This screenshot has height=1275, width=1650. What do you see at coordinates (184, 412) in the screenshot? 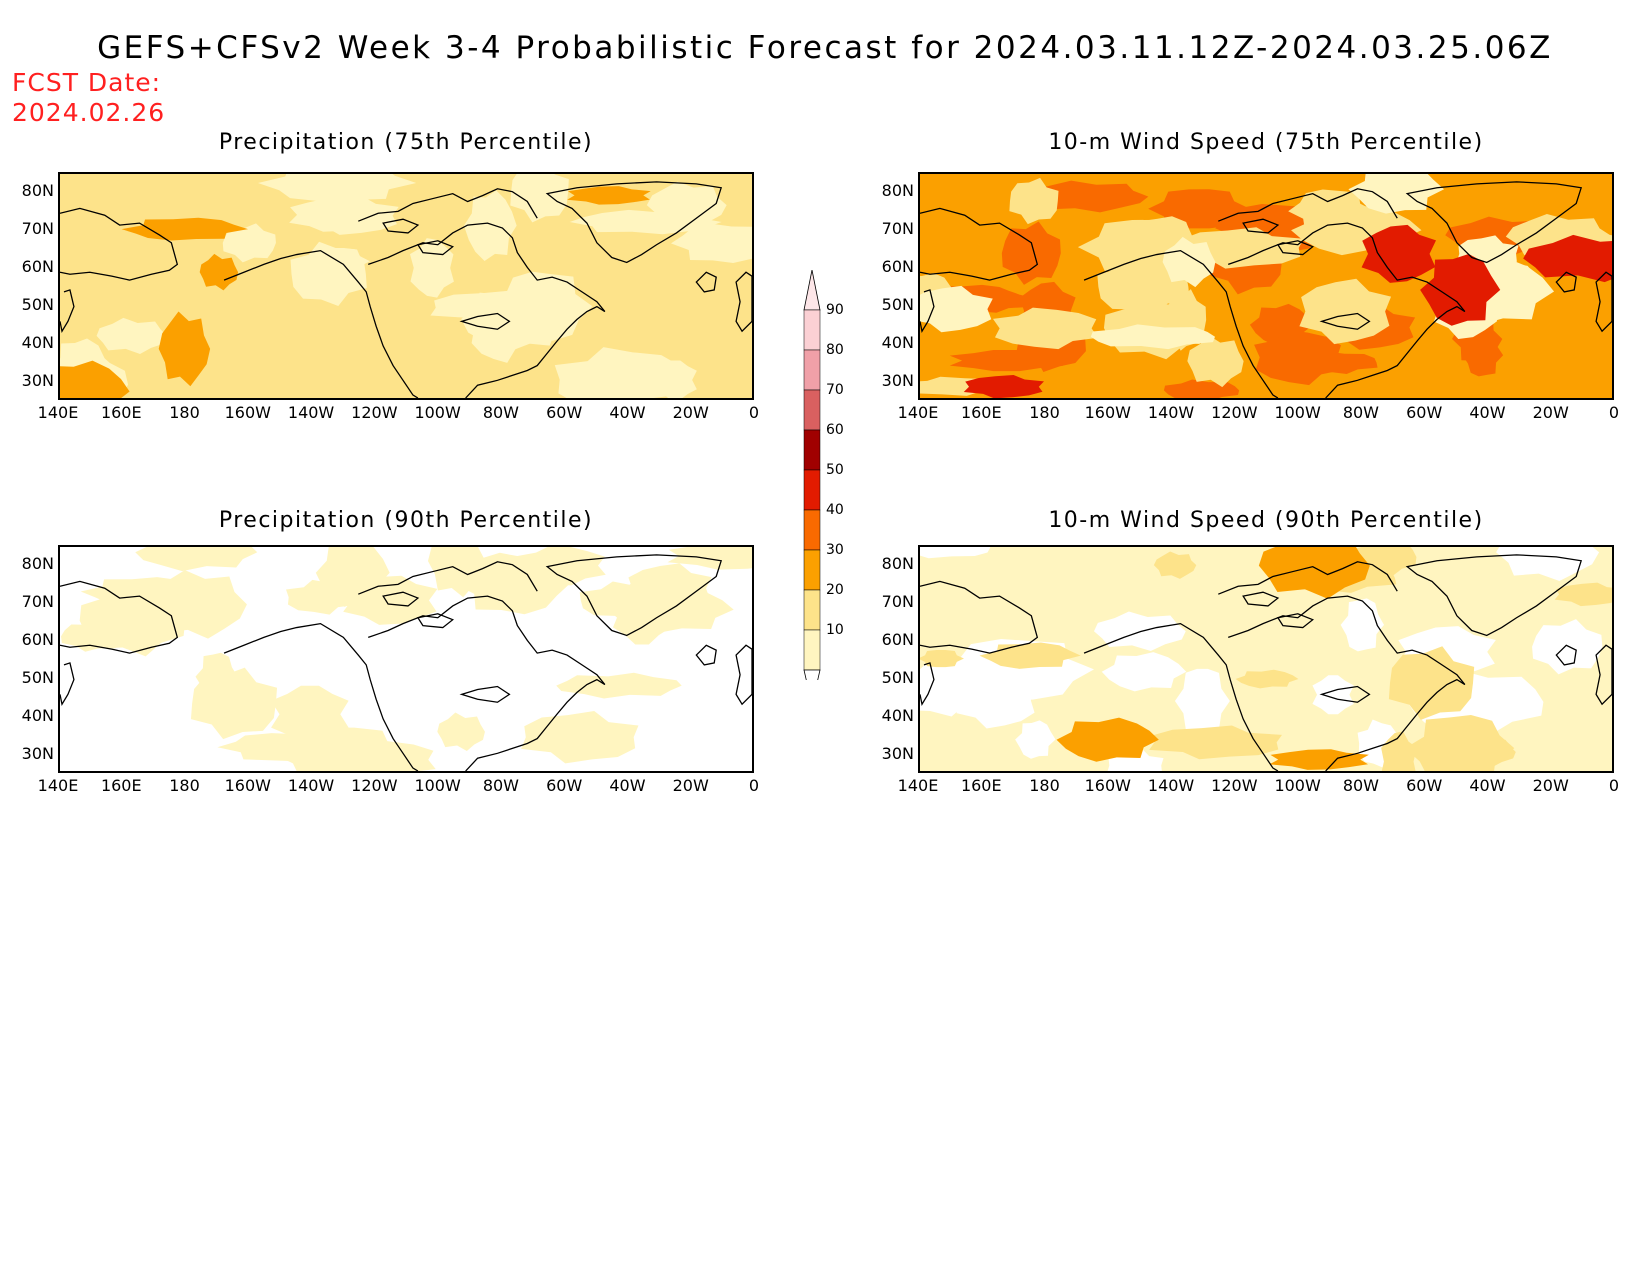
I see `lon-tick-label: 180` at bounding box center [184, 412].